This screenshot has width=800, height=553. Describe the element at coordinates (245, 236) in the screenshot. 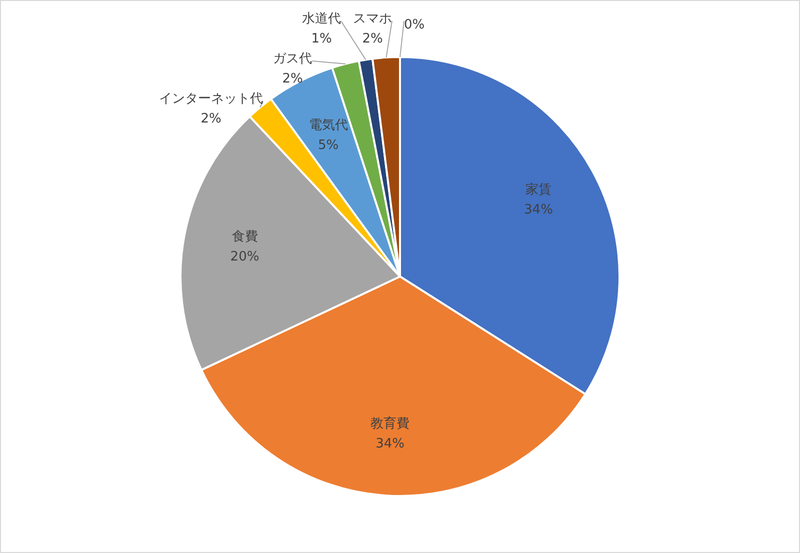

I see `slice-label: 食費` at that location.